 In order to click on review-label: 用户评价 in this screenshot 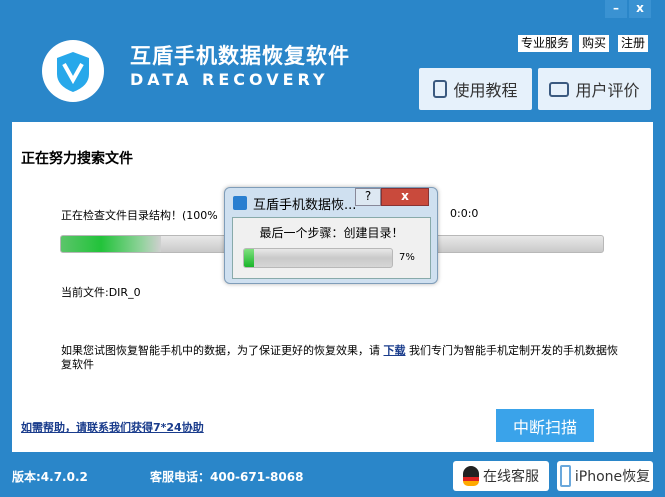, I will do `click(607, 90)`.